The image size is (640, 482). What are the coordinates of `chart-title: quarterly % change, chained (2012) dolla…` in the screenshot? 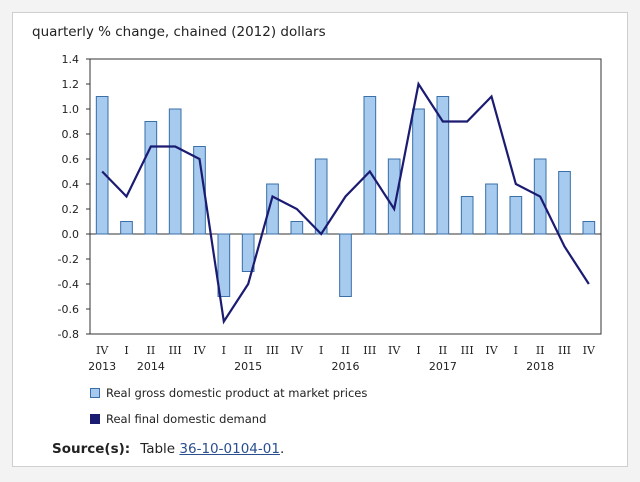 It's located at (179, 32).